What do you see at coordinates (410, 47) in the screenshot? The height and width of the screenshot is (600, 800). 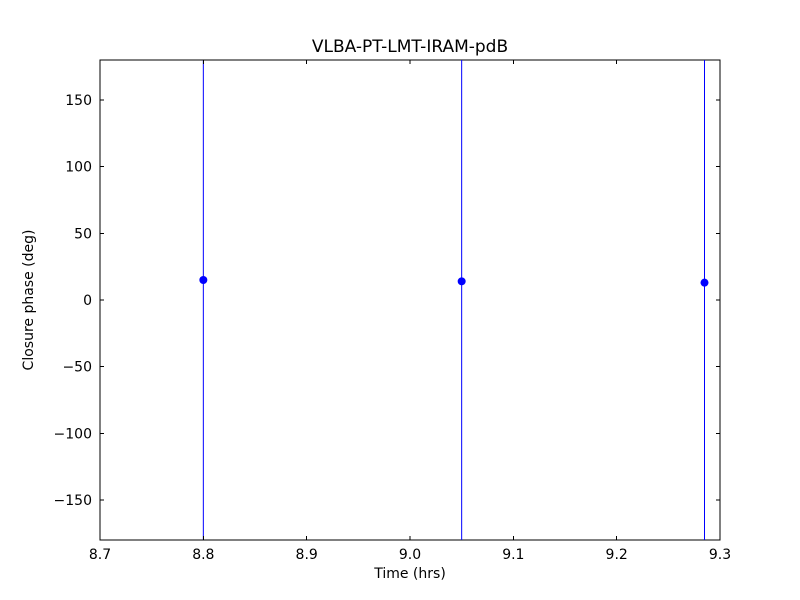 I see `chart-title: VLBA-PT-LMT-IRAM-pdB` at bounding box center [410, 47].